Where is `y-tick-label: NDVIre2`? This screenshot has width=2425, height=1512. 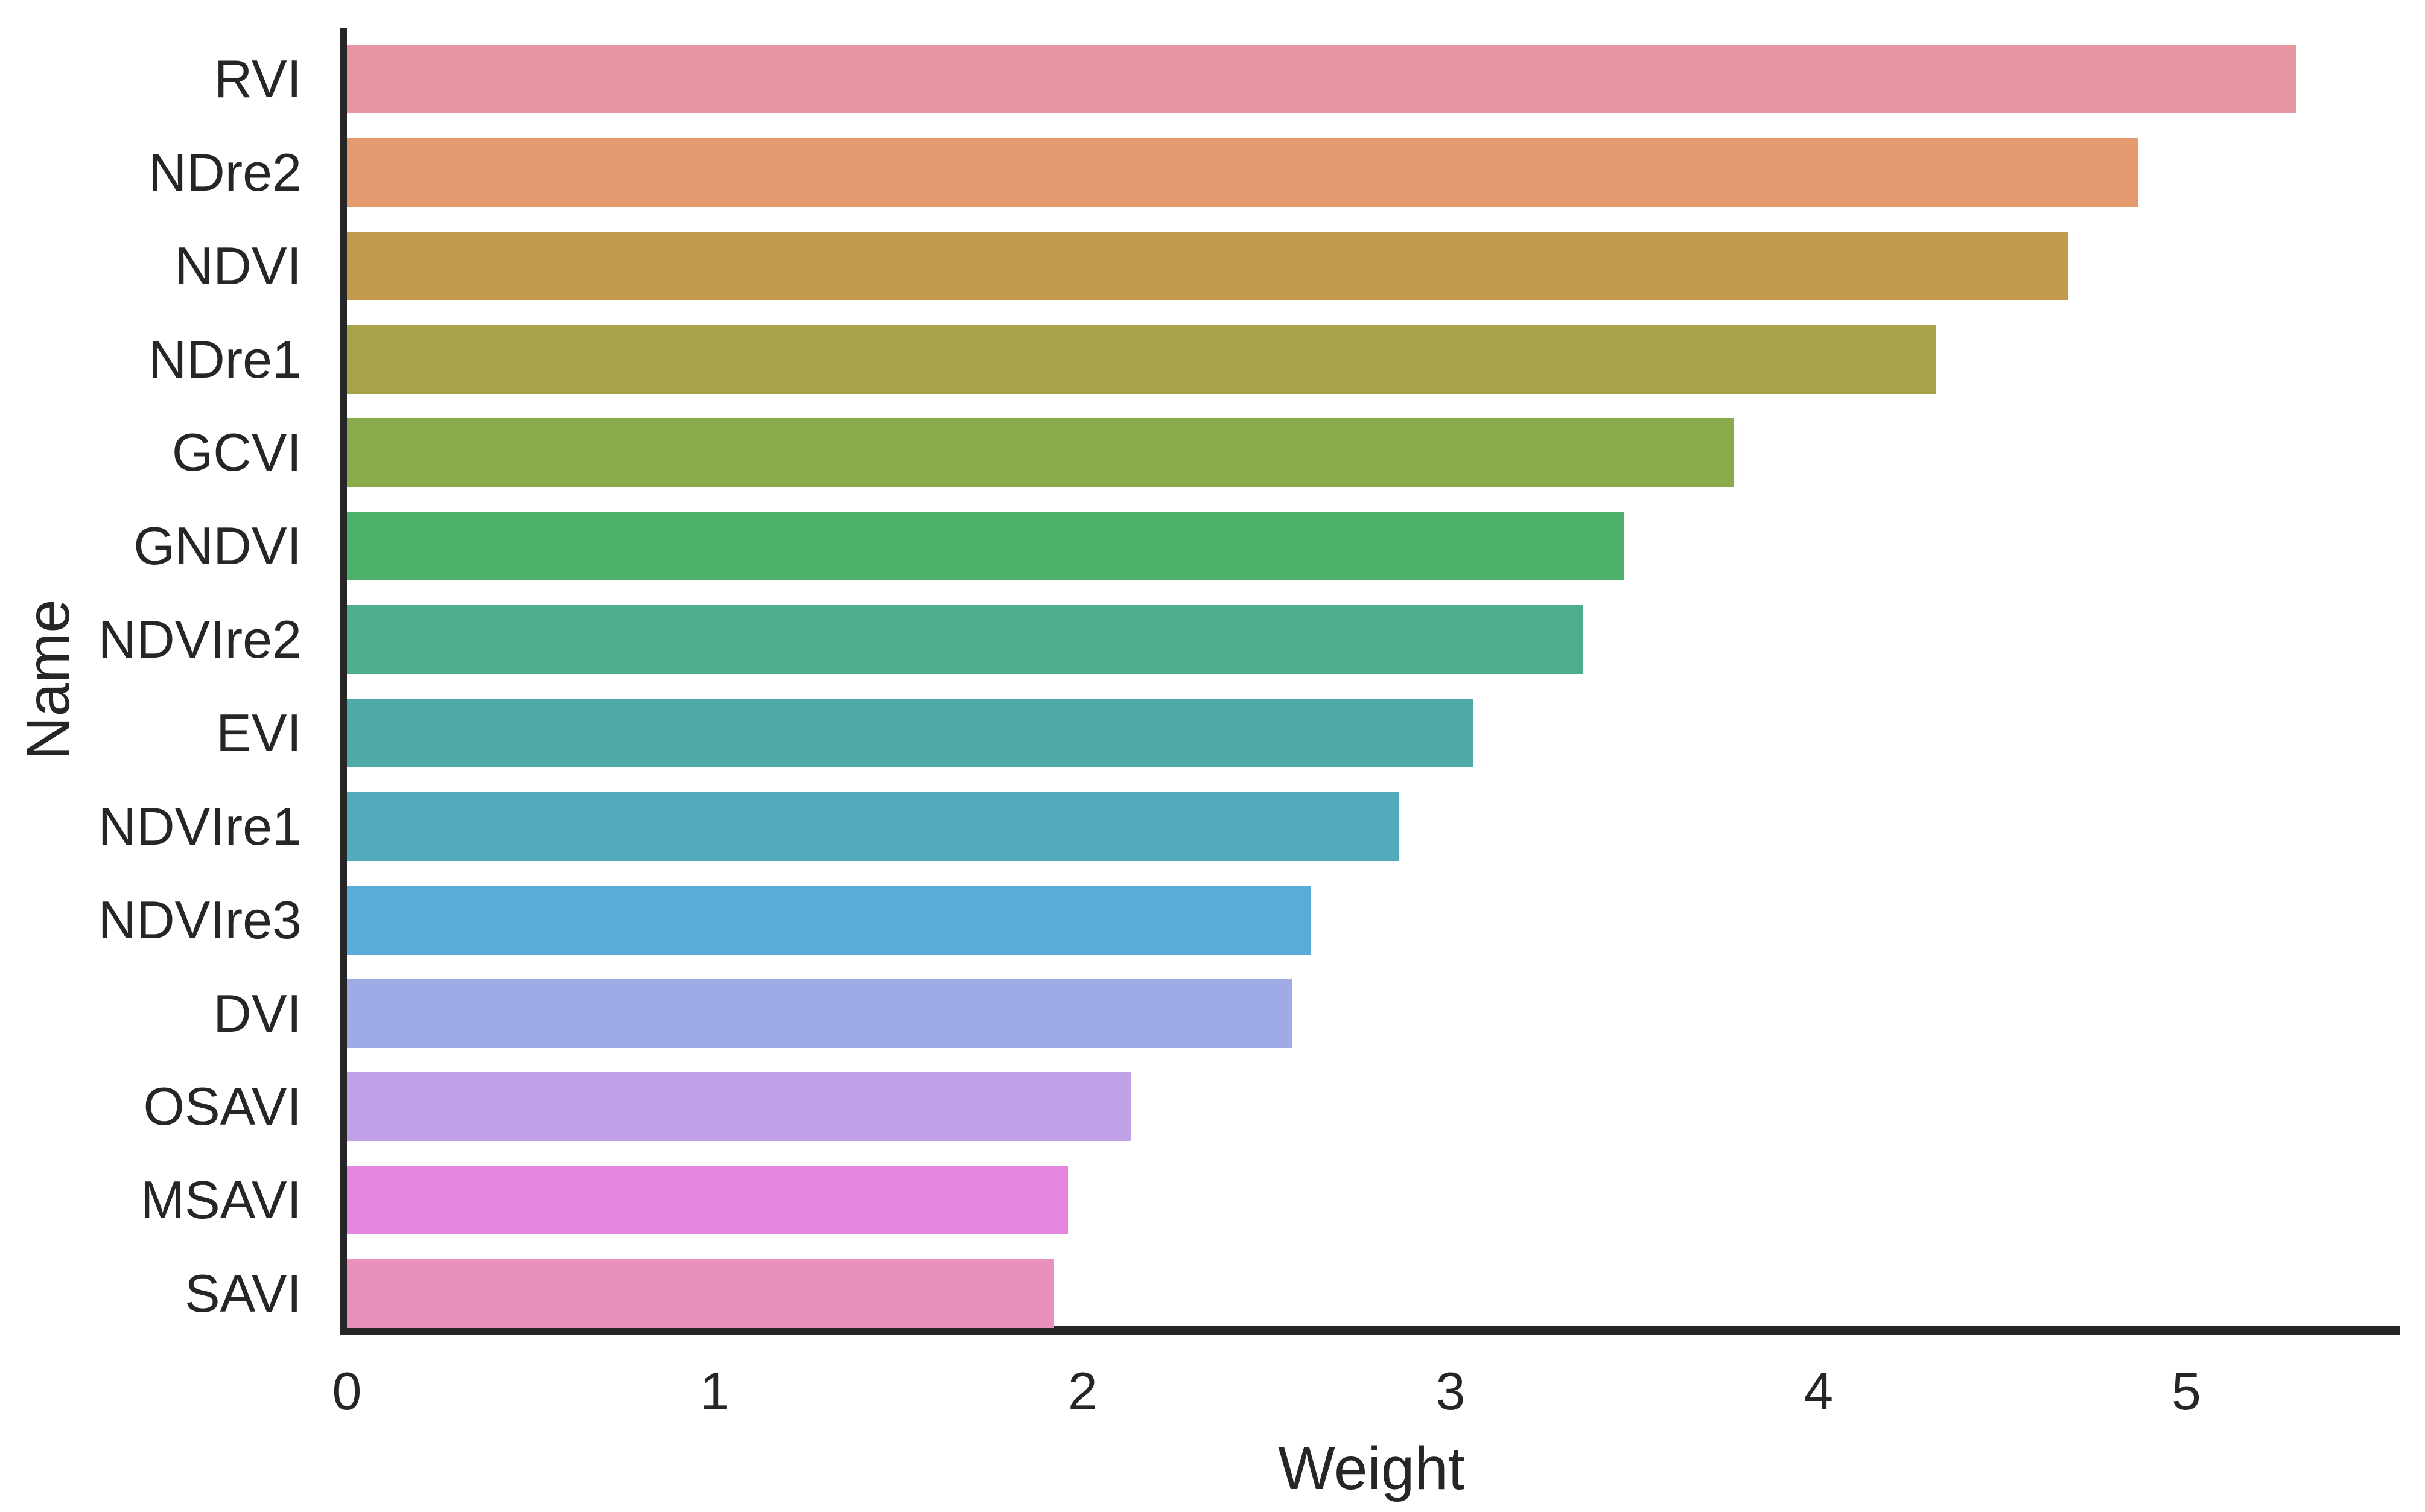
y-tick-label: NDVIre2 is located at coordinates (200, 639).